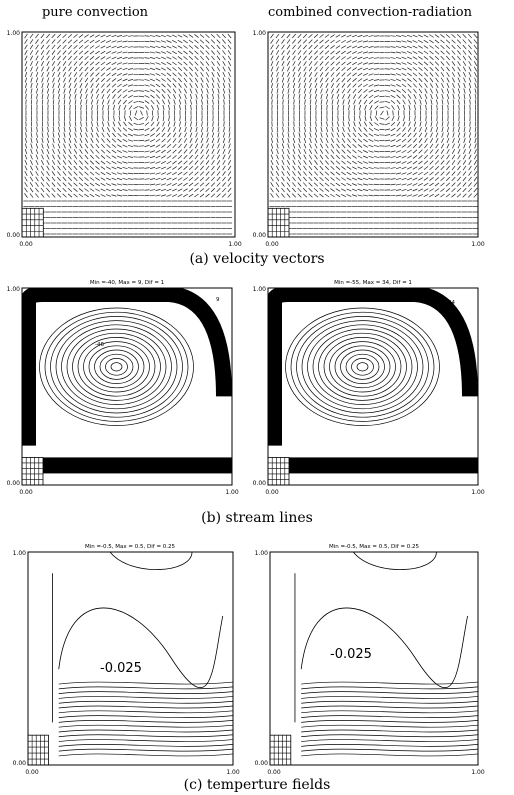 The height and width of the screenshot is (795, 514). Describe the element at coordinates (362, 367) in the screenshot. I see `stream-line` at that location.